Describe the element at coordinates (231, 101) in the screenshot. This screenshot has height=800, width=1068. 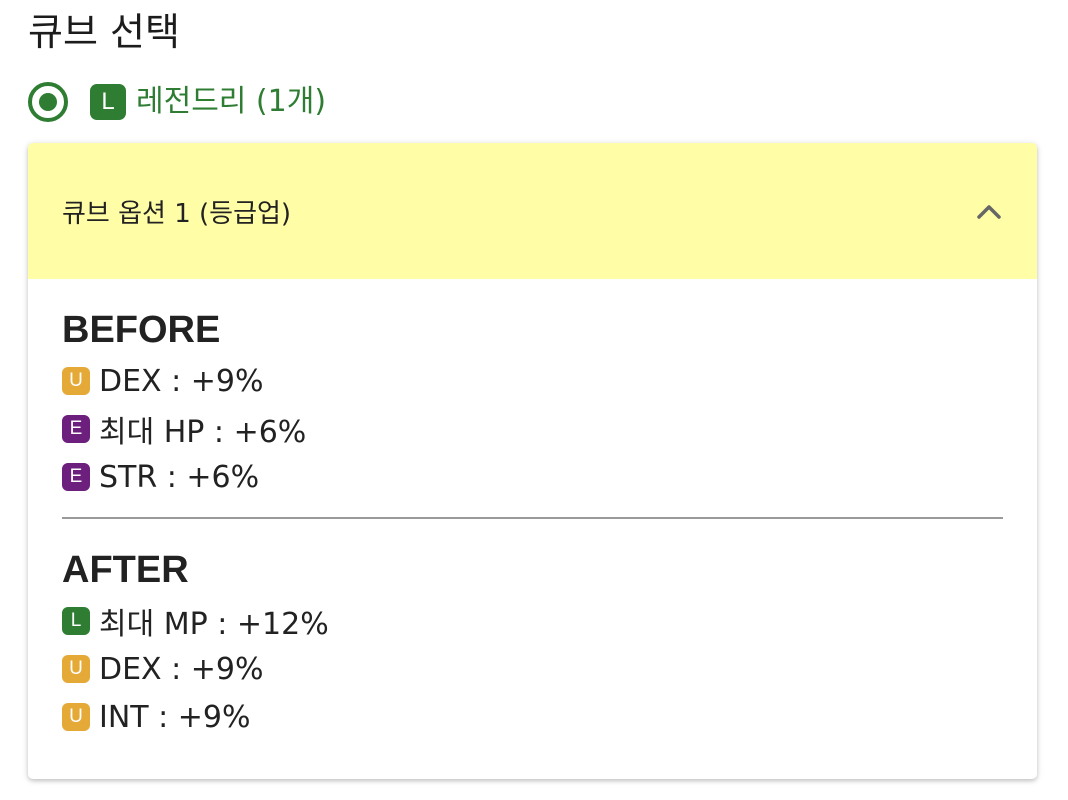
I see `radio-label: 레전드리 (1개)` at that location.